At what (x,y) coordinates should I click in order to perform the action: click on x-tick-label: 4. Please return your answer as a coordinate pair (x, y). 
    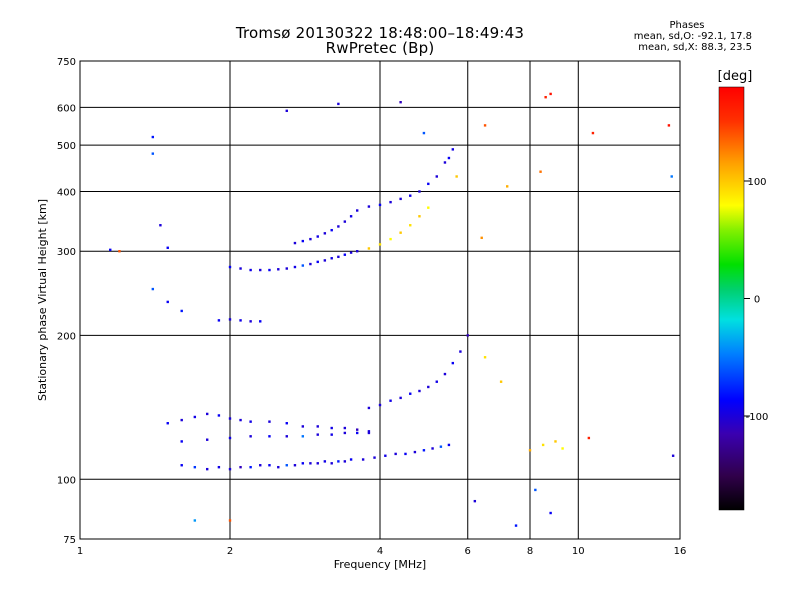
    Looking at the image, I should click on (380, 551).